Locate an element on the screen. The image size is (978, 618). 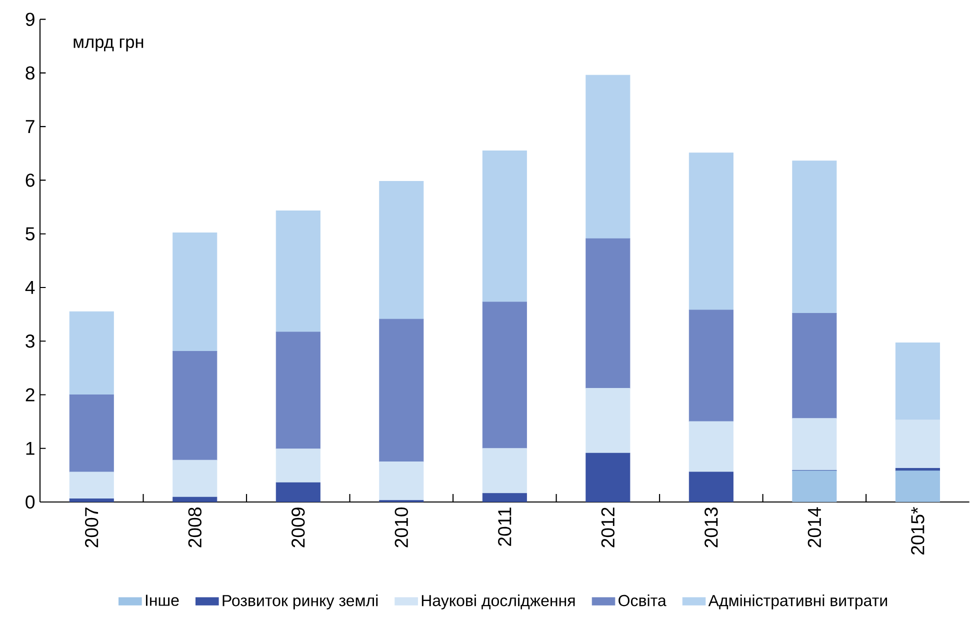
y-tick-label: 2 is located at coordinates (30, 395).